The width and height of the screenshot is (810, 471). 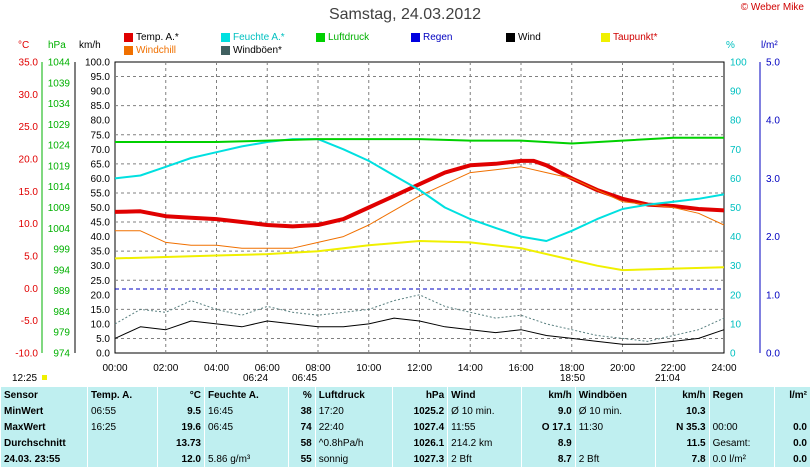 What do you see at coordinates (101, 281) in the screenshot?
I see `wind-tick-label: 25.0` at bounding box center [101, 281].